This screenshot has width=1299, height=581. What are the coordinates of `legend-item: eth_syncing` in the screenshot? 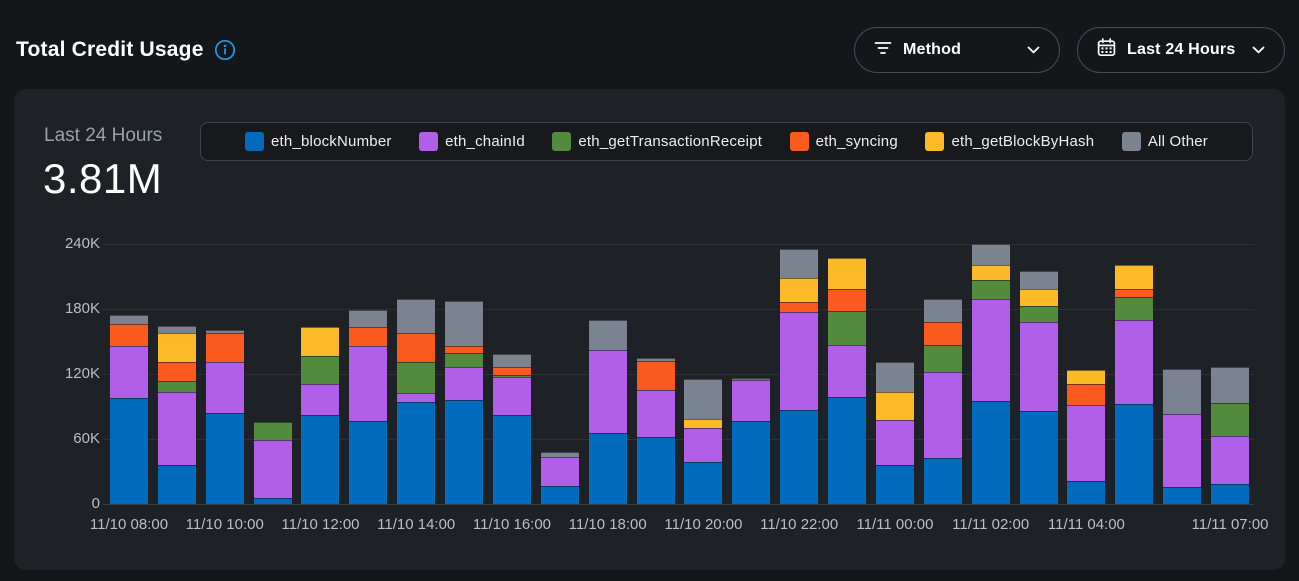 It's located at (843, 141).